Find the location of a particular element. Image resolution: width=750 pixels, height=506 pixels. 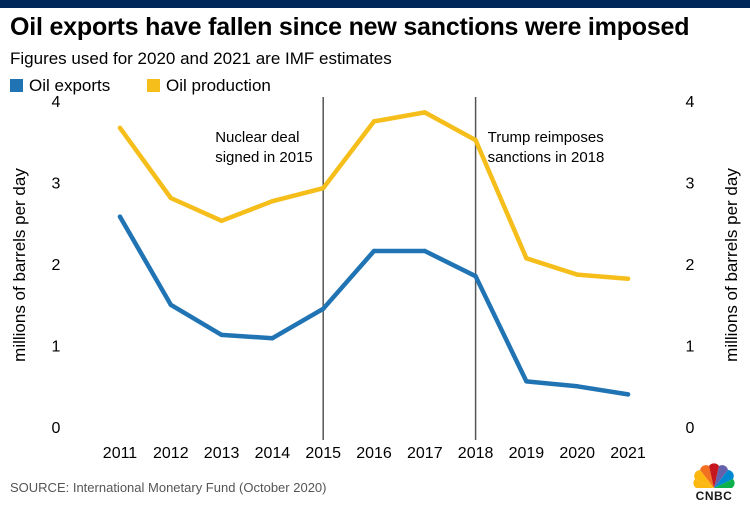

event-annotation-2018-line-1: Trump reimposes is located at coordinates (546, 137).